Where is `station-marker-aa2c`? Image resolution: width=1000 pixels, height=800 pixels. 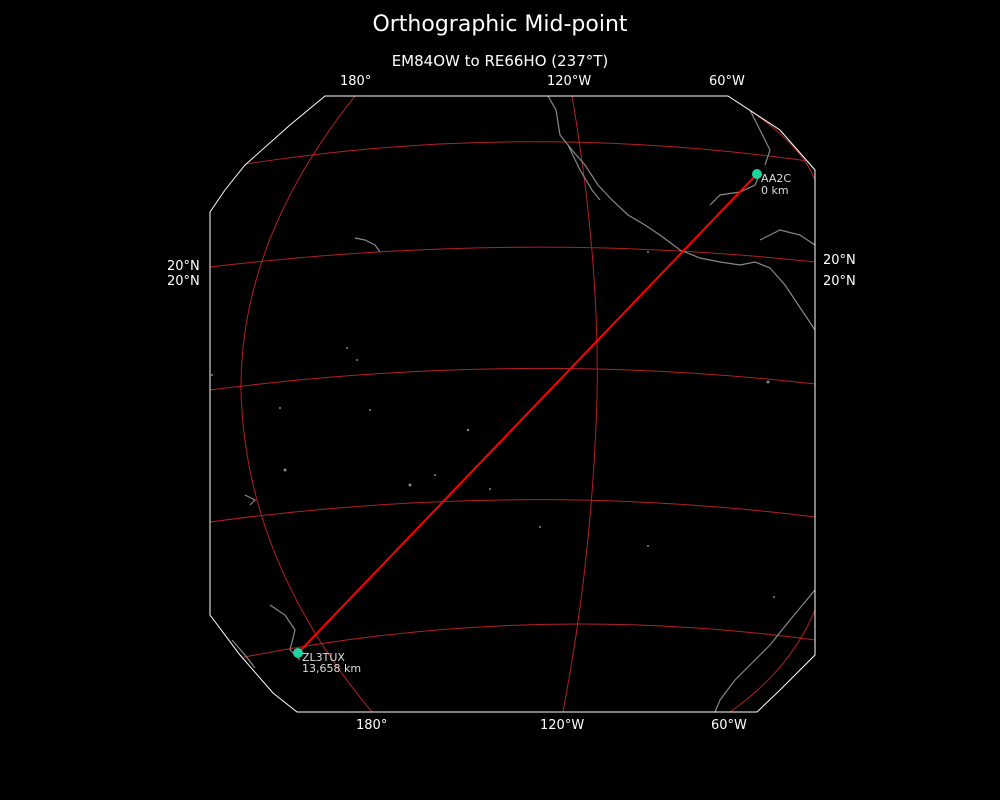 station-marker-aa2c is located at coordinates (757, 174).